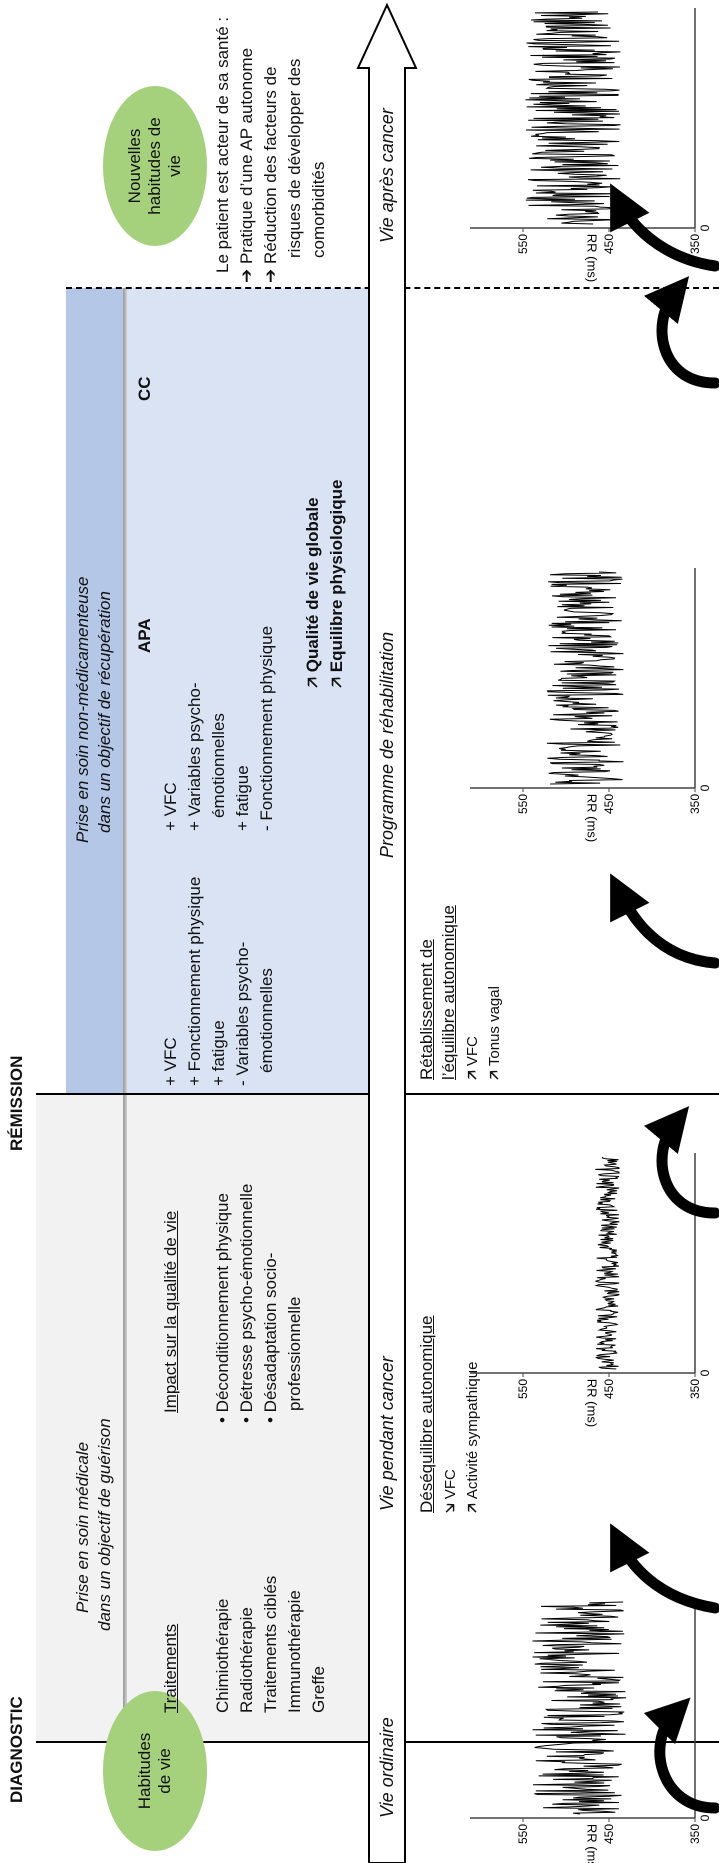 The width and height of the screenshot is (719, 1863). Describe the element at coordinates (242, 1013) in the screenshot. I see `apa-item: - Variables psycho-` at that location.